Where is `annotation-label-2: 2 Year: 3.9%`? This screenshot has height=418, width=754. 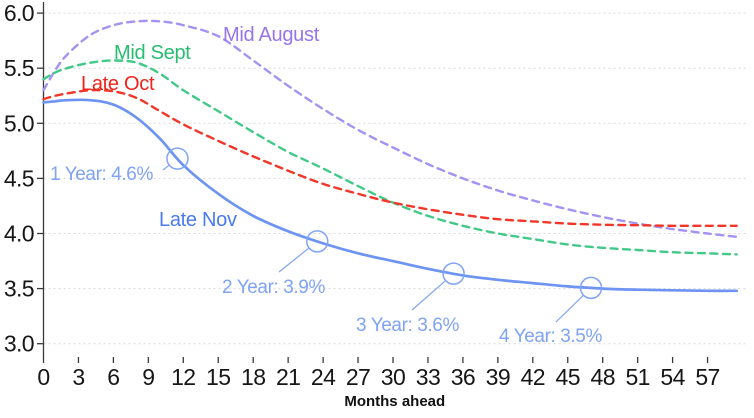
annotation-label-2: 2 Year: 3.9% is located at coordinates (273, 287).